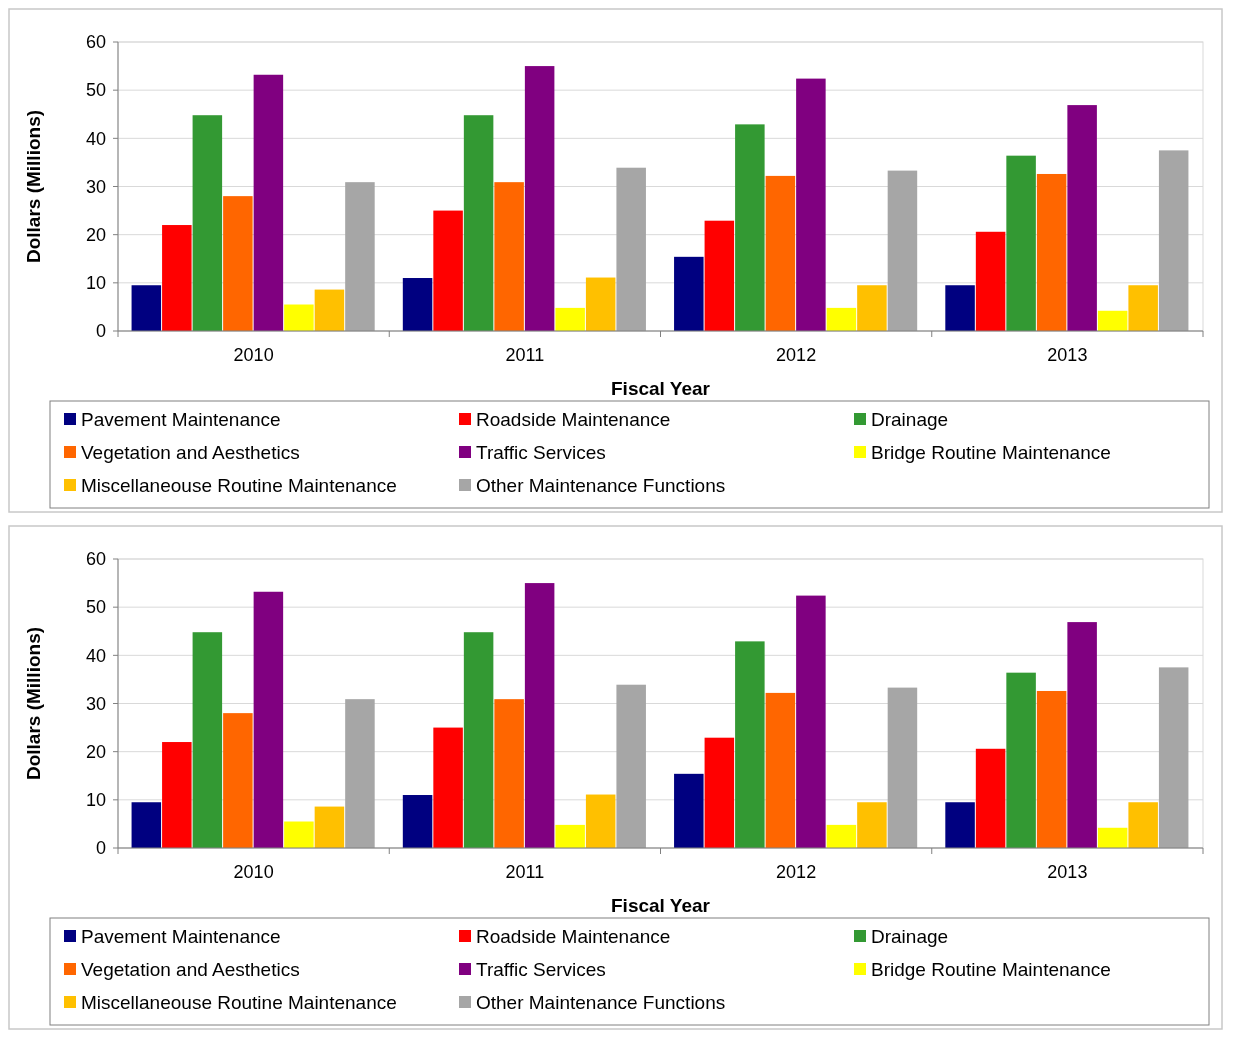  What do you see at coordinates (95, 703) in the screenshot?
I see `y-tick-label: 30` at bounding box center [95, 703].